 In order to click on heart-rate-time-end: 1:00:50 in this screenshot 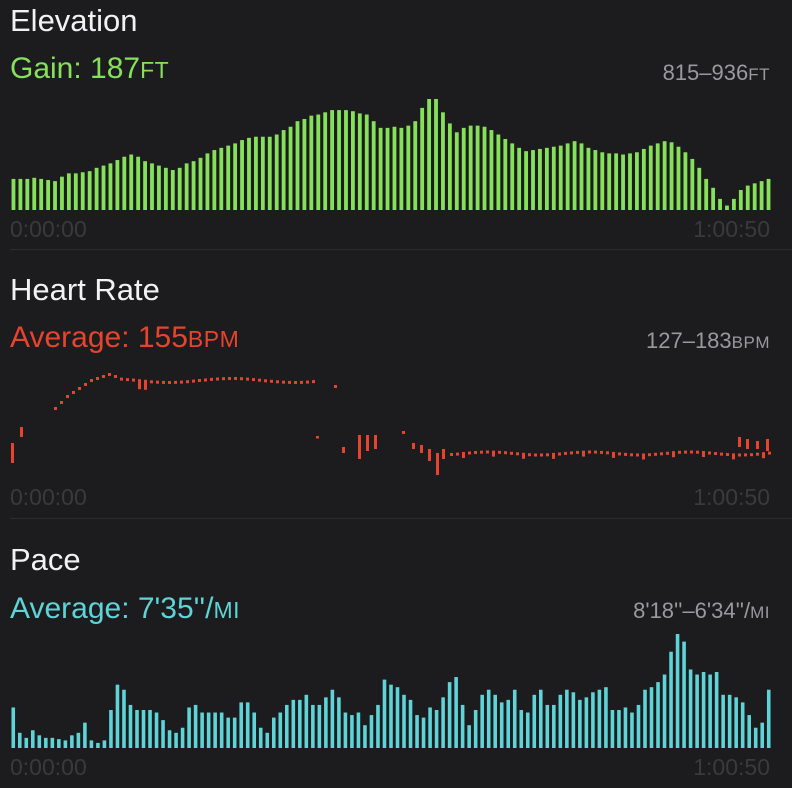, I will do `click(731, 497)`.